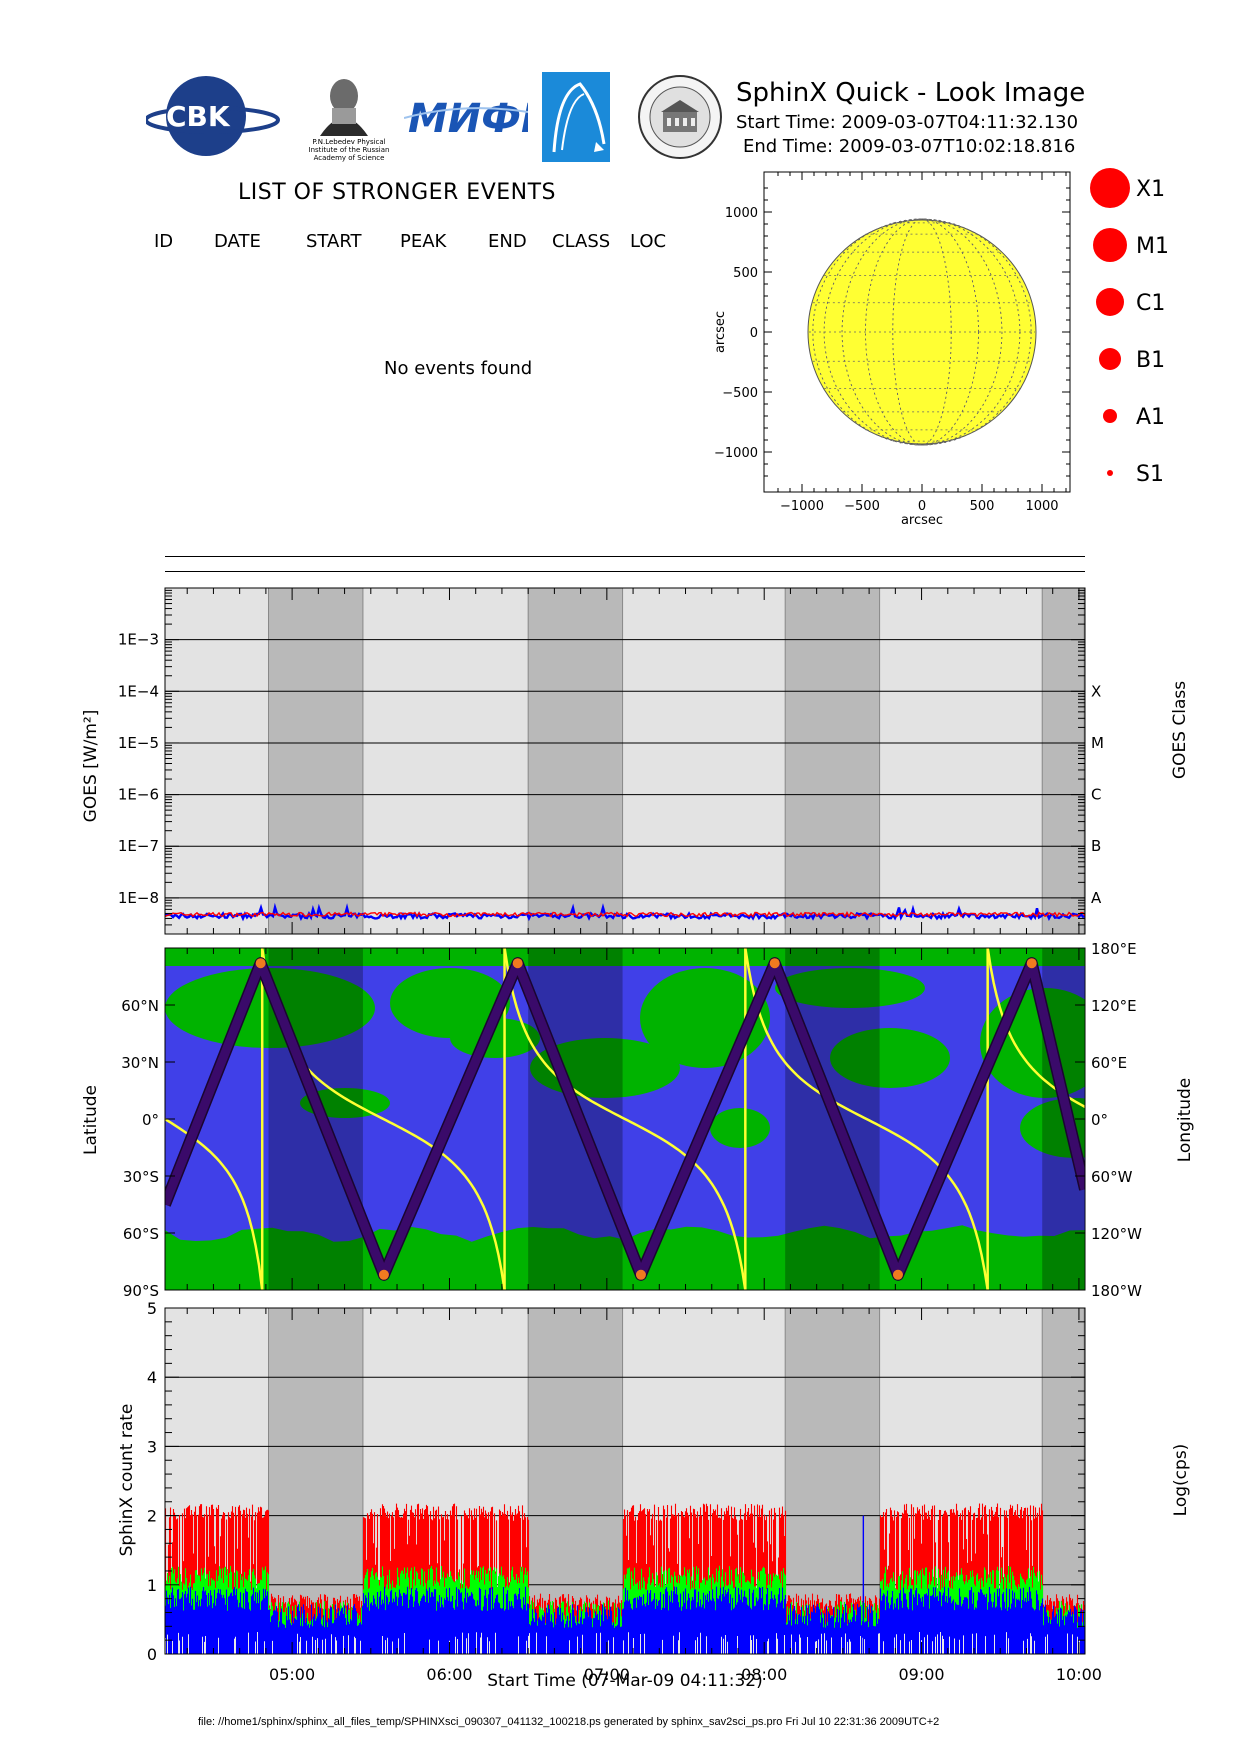 The height and width of the screenshot is (1754, 1240). Describe the element at coordinates (458, 368) in the screenshot. I see `no-events-message: No events found` at that location.